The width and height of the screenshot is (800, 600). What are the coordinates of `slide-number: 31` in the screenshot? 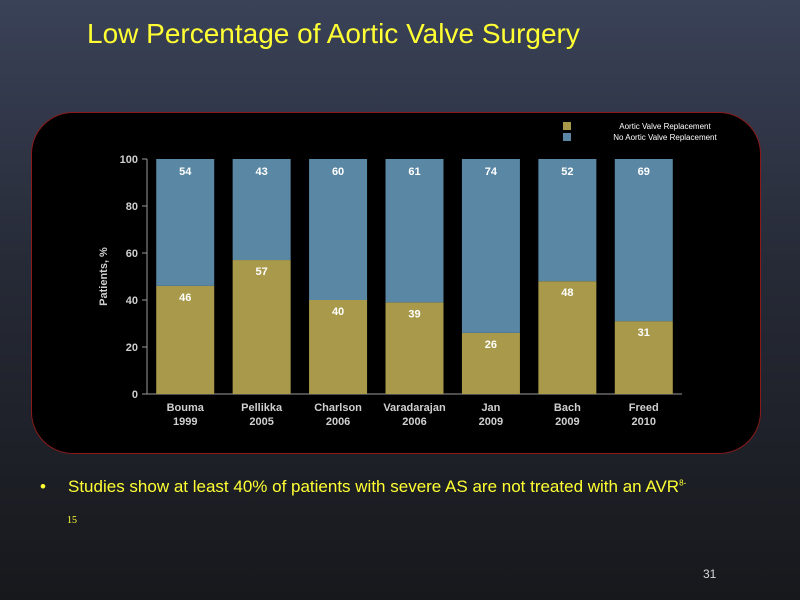 It's located at (710, 574).